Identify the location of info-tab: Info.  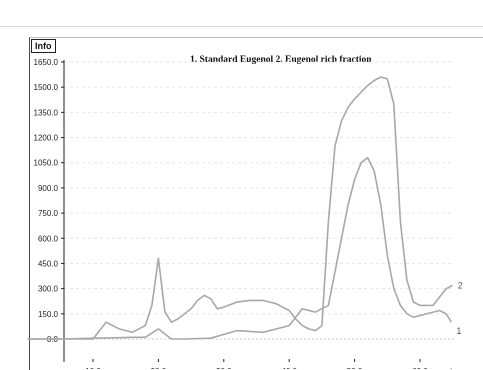
(43, 46).